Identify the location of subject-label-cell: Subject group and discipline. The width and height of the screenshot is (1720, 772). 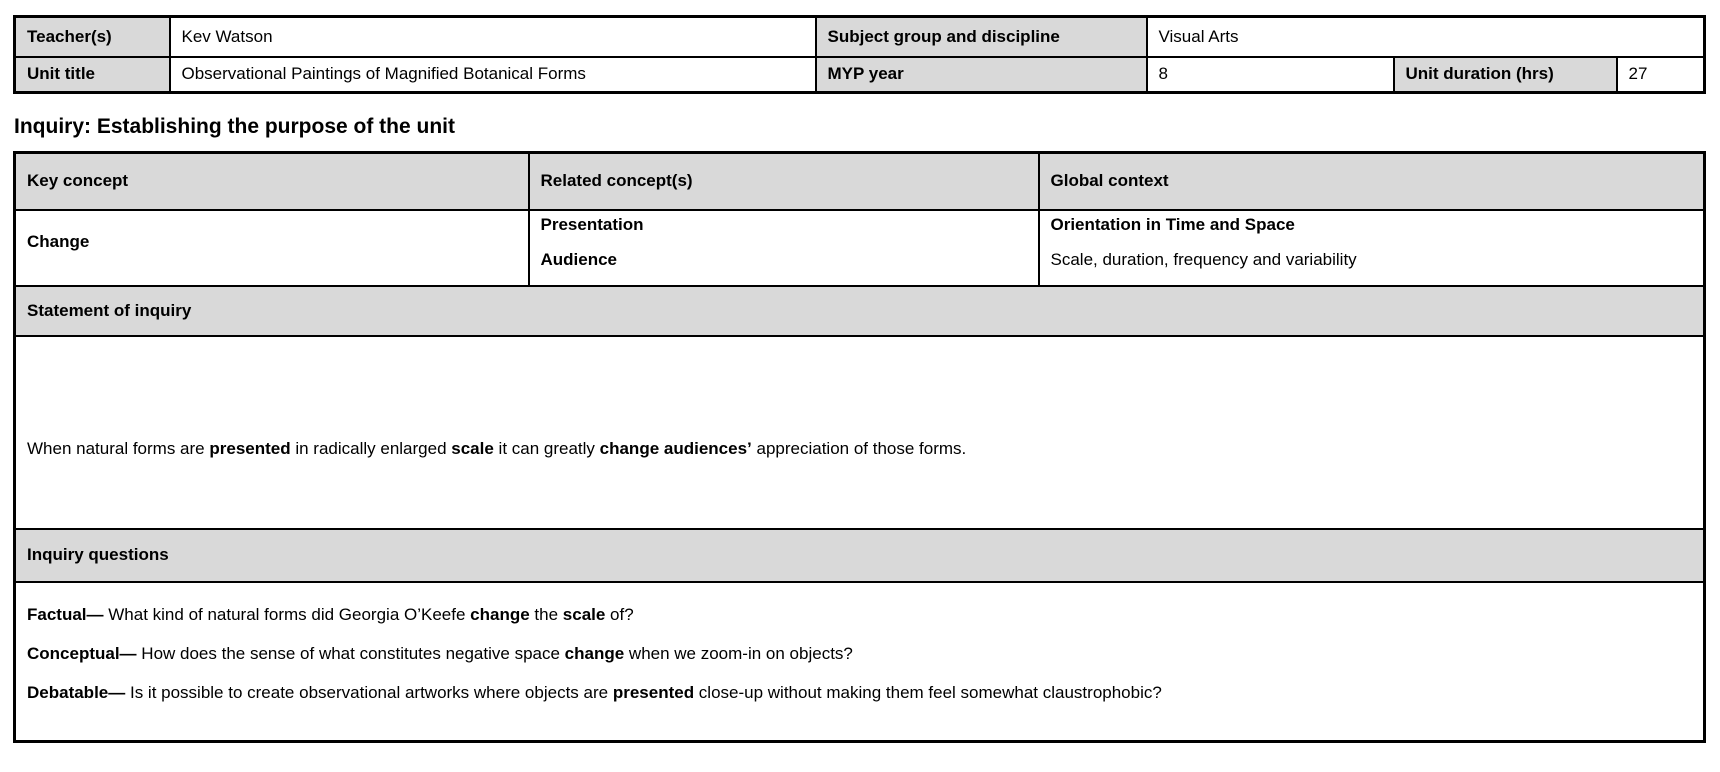
(981, 36).